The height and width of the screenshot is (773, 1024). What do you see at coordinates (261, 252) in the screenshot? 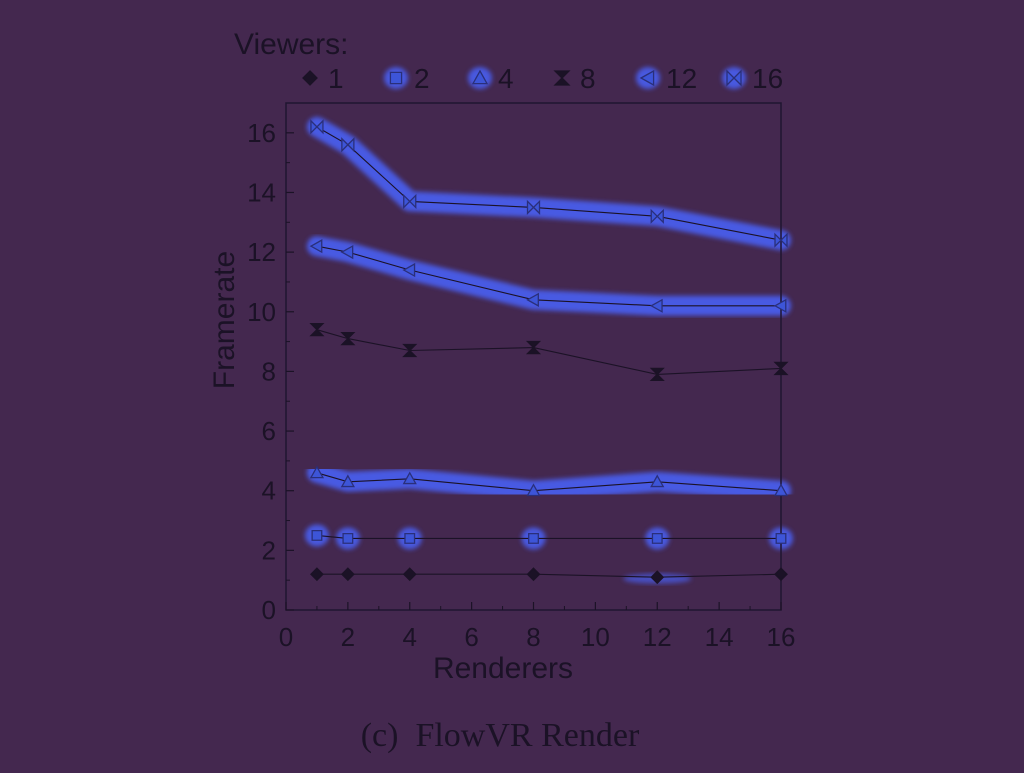
I see `y-tick-label: 12` at bounding box center [261, 252].